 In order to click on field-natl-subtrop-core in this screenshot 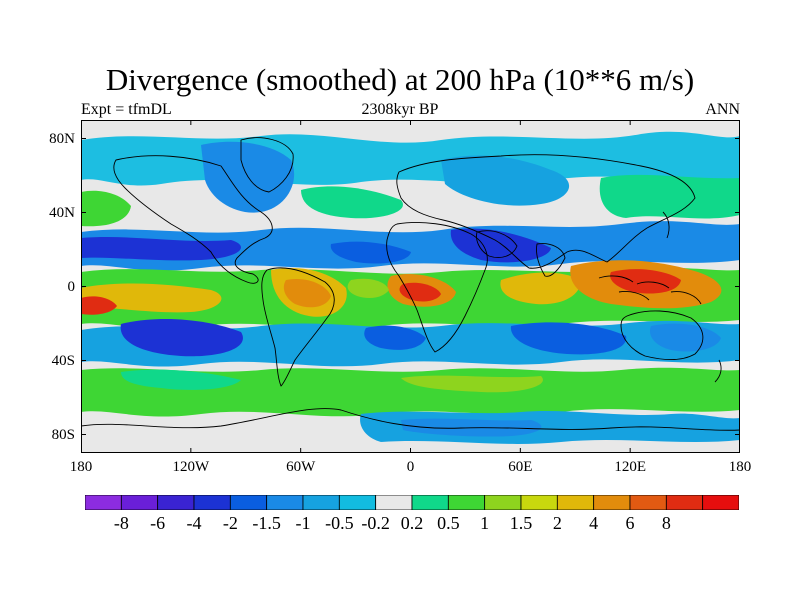, I will do `click(370, 252)`.